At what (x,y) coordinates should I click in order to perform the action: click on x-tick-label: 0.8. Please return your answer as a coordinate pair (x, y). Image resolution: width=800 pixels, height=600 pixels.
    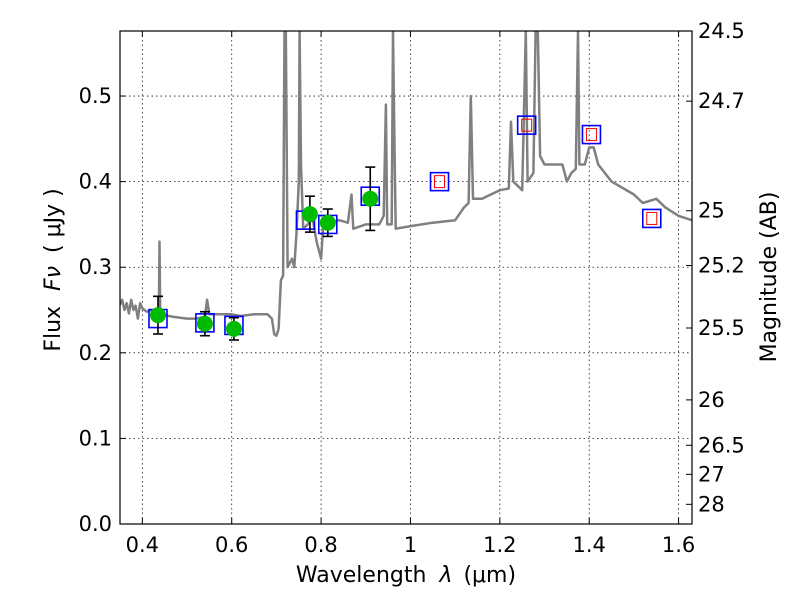
    Looking at the image, I should click on (320, 545).